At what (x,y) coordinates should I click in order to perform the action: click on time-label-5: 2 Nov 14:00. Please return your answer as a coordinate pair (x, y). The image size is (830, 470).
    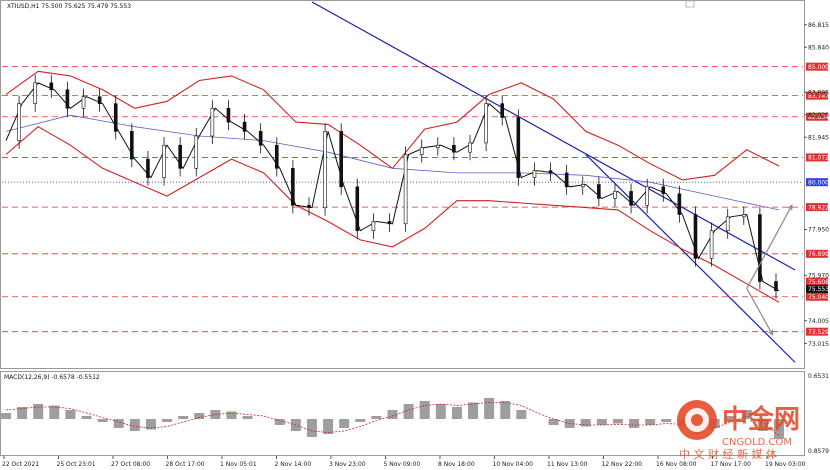
    Looking at the image, I should click on (293, 464).